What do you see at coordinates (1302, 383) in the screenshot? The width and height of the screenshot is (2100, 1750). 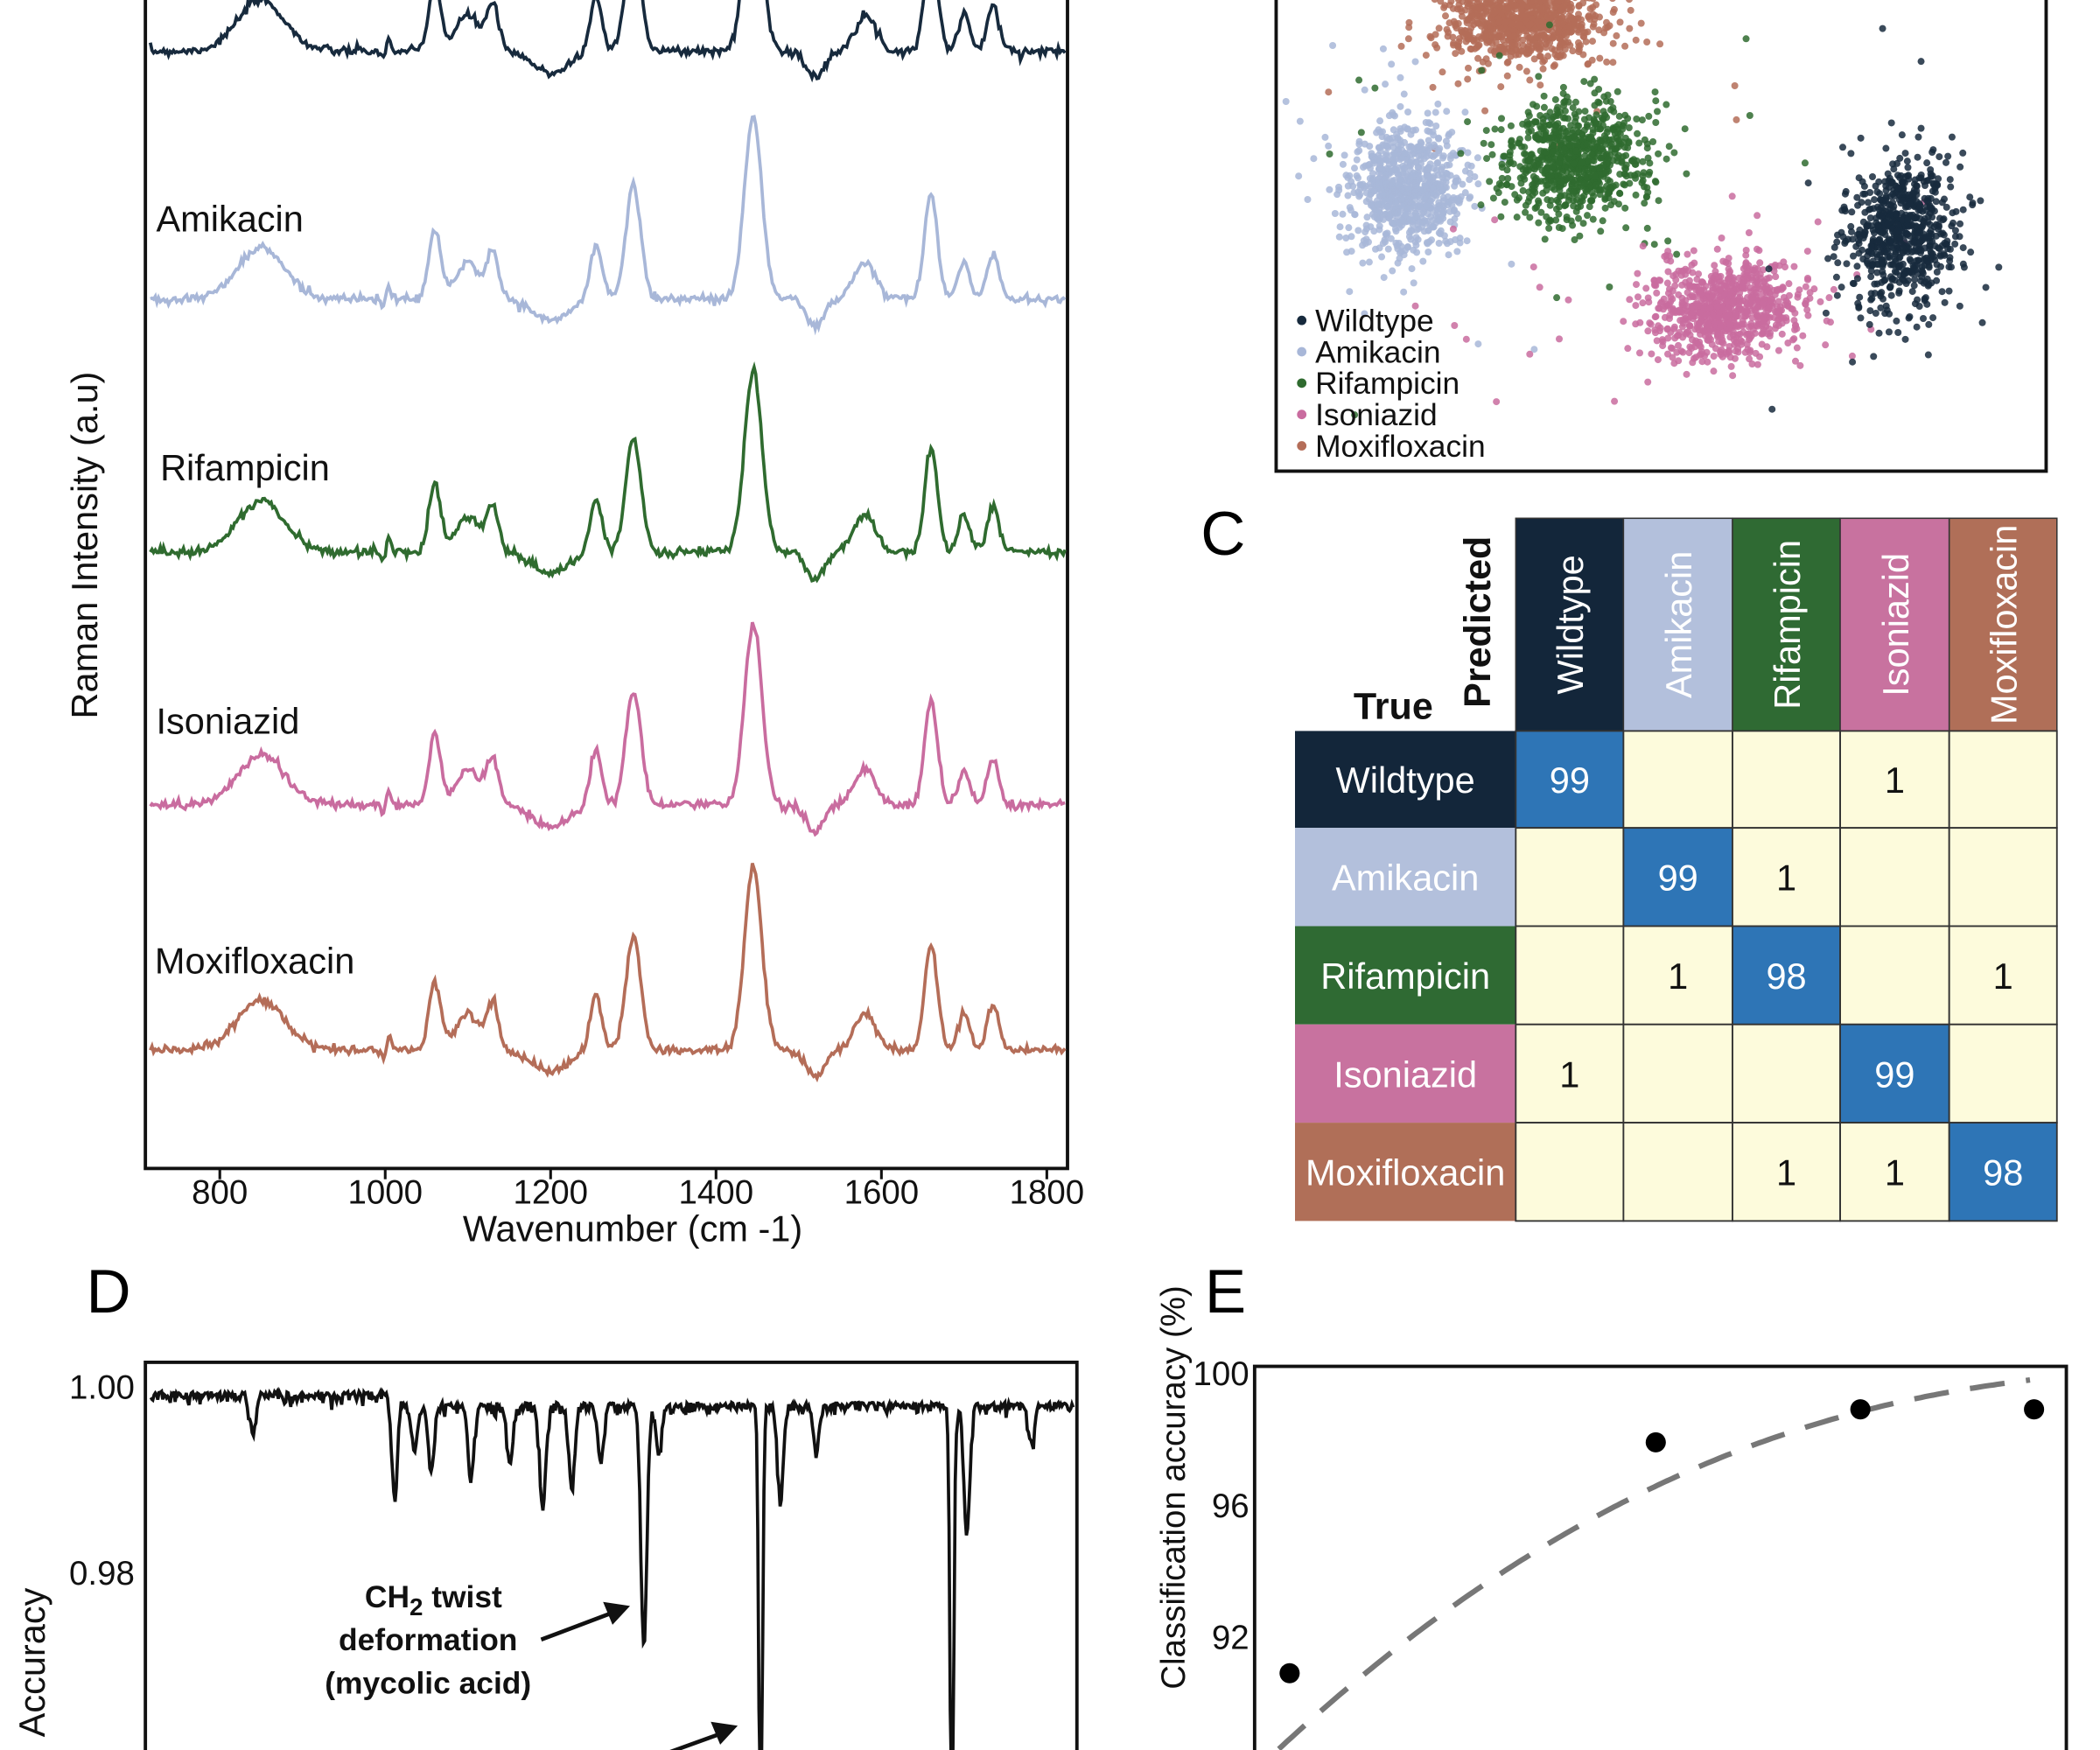 I see `legend-marker-rifampicin` at bounding box center [1302, 383].